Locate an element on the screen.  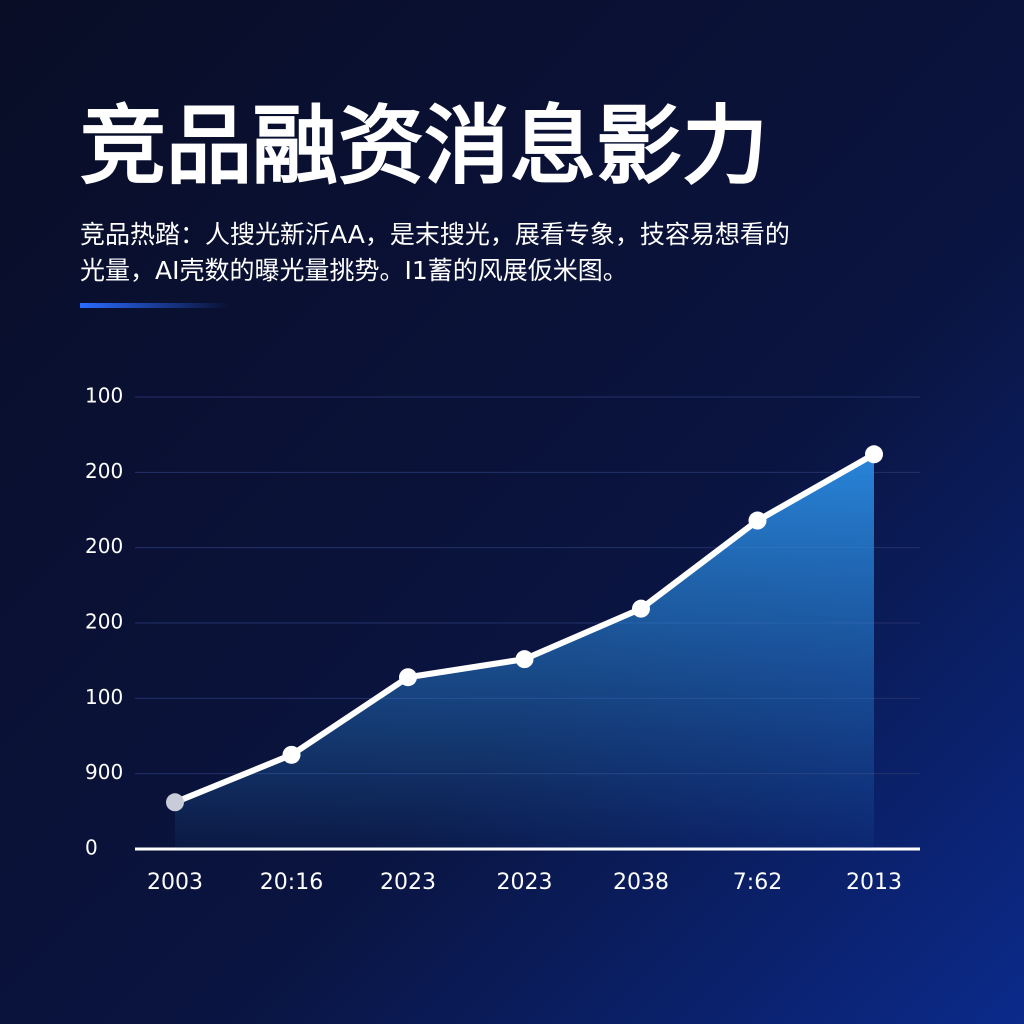
chart-title: 竞品融资消息影力 is located at coordinates (424, 146).